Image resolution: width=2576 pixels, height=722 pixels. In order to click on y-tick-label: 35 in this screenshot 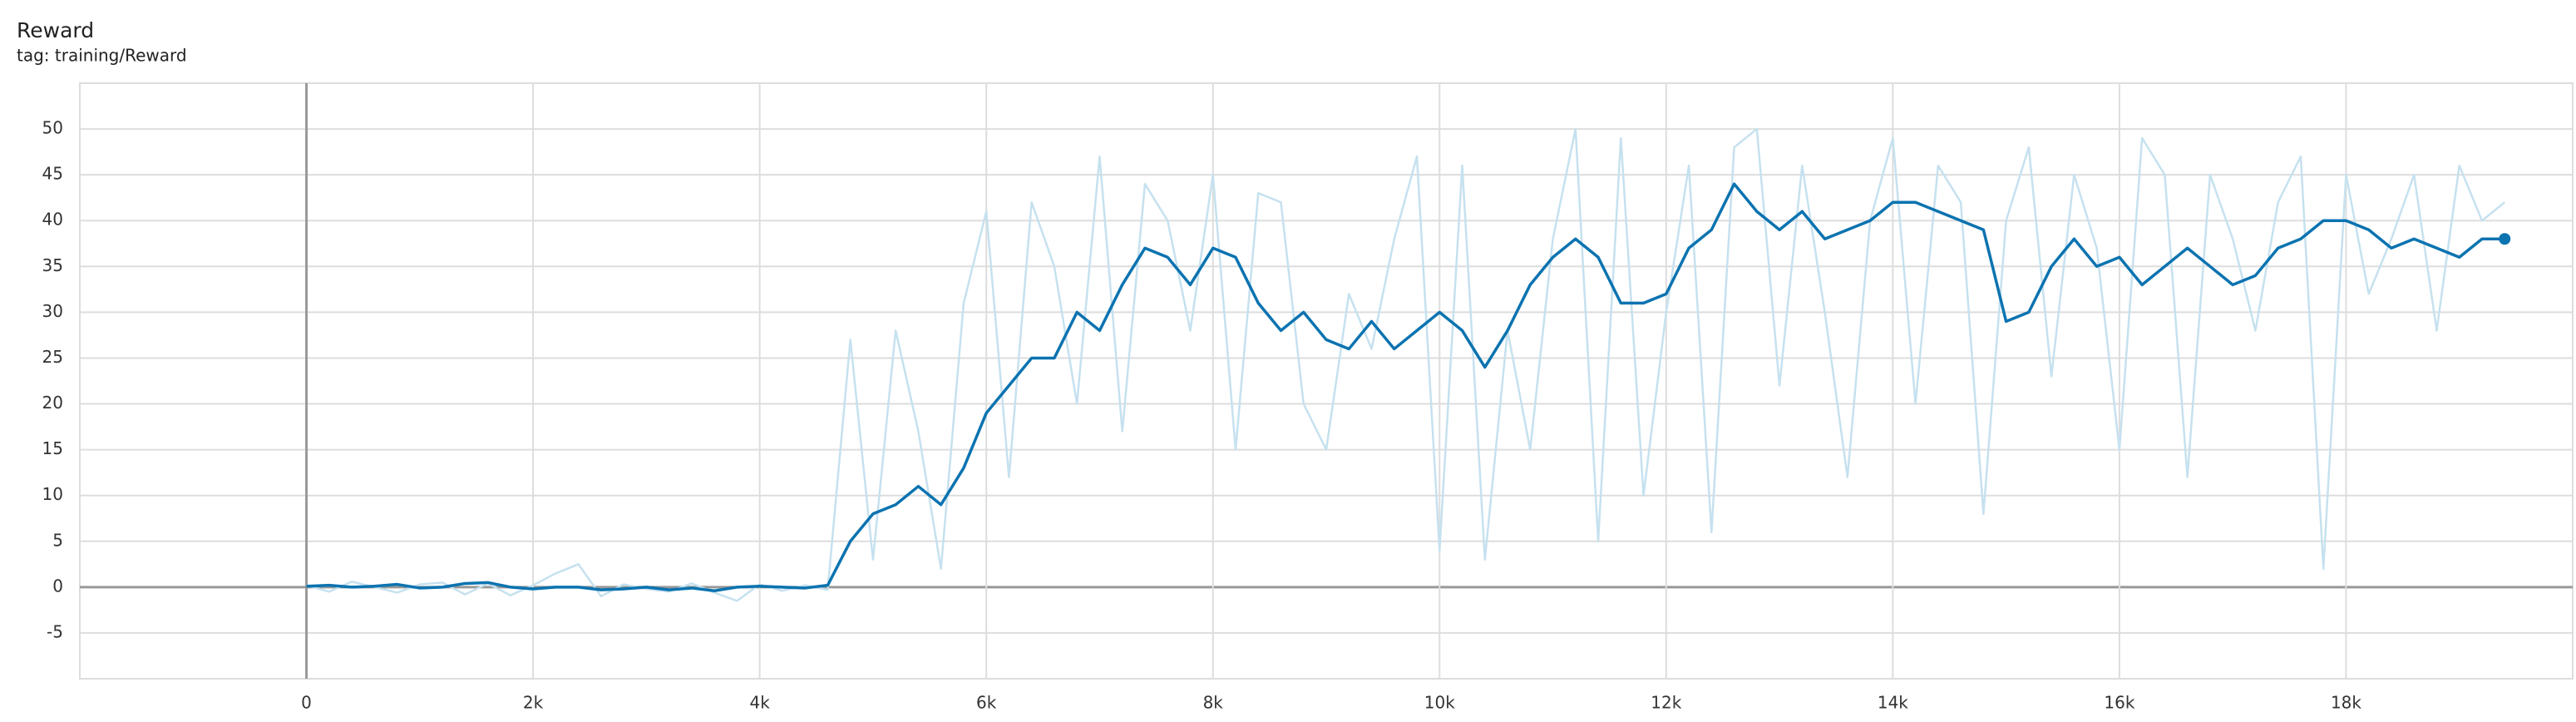, I will do `click(52, 265)`.